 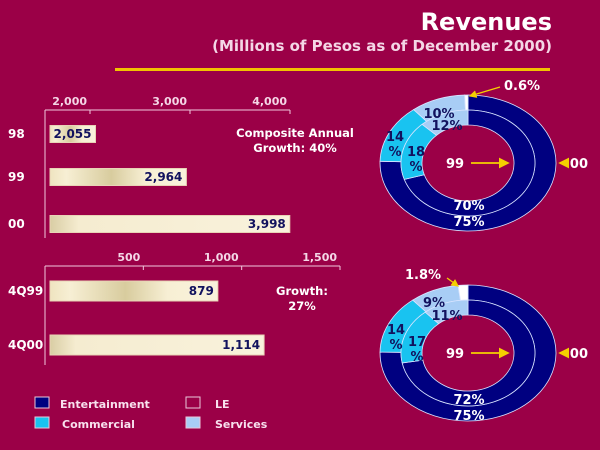 I want to click on quarterly-bar-chart: 500 1,000 1,500 4Q99 879 4Q00 1,114 Growth:27%, so click(x=174, y=308).